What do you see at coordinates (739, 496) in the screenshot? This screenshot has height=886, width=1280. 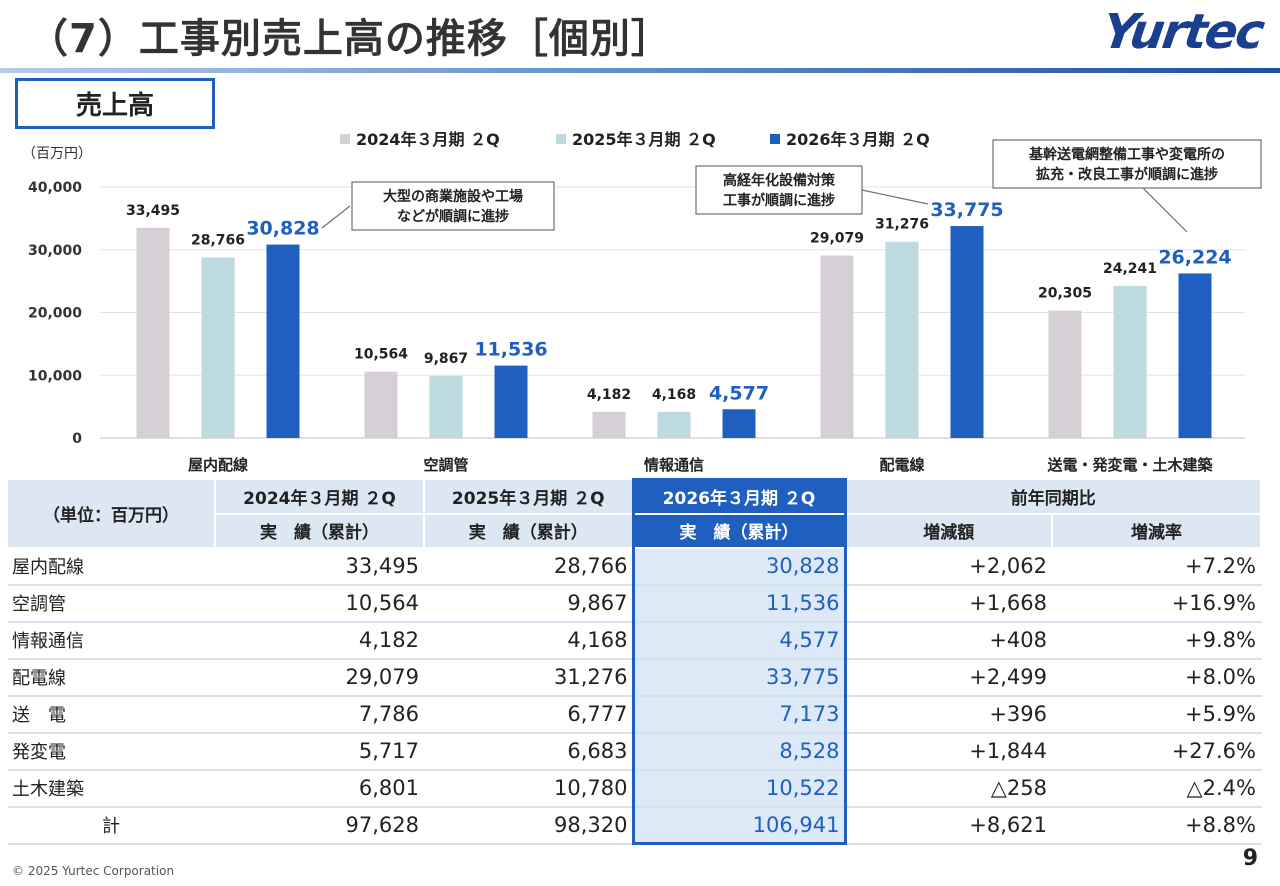 I see `col-header-2026: 2026年３月期 ２Q` at bounding box center [739, 496].